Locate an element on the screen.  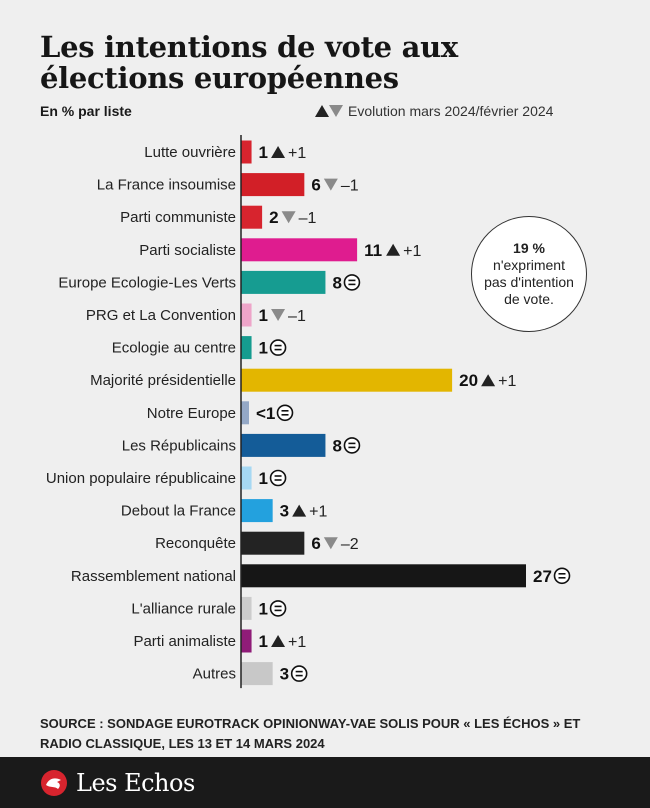
category-label: Autres is located at coordinates (214, 674).